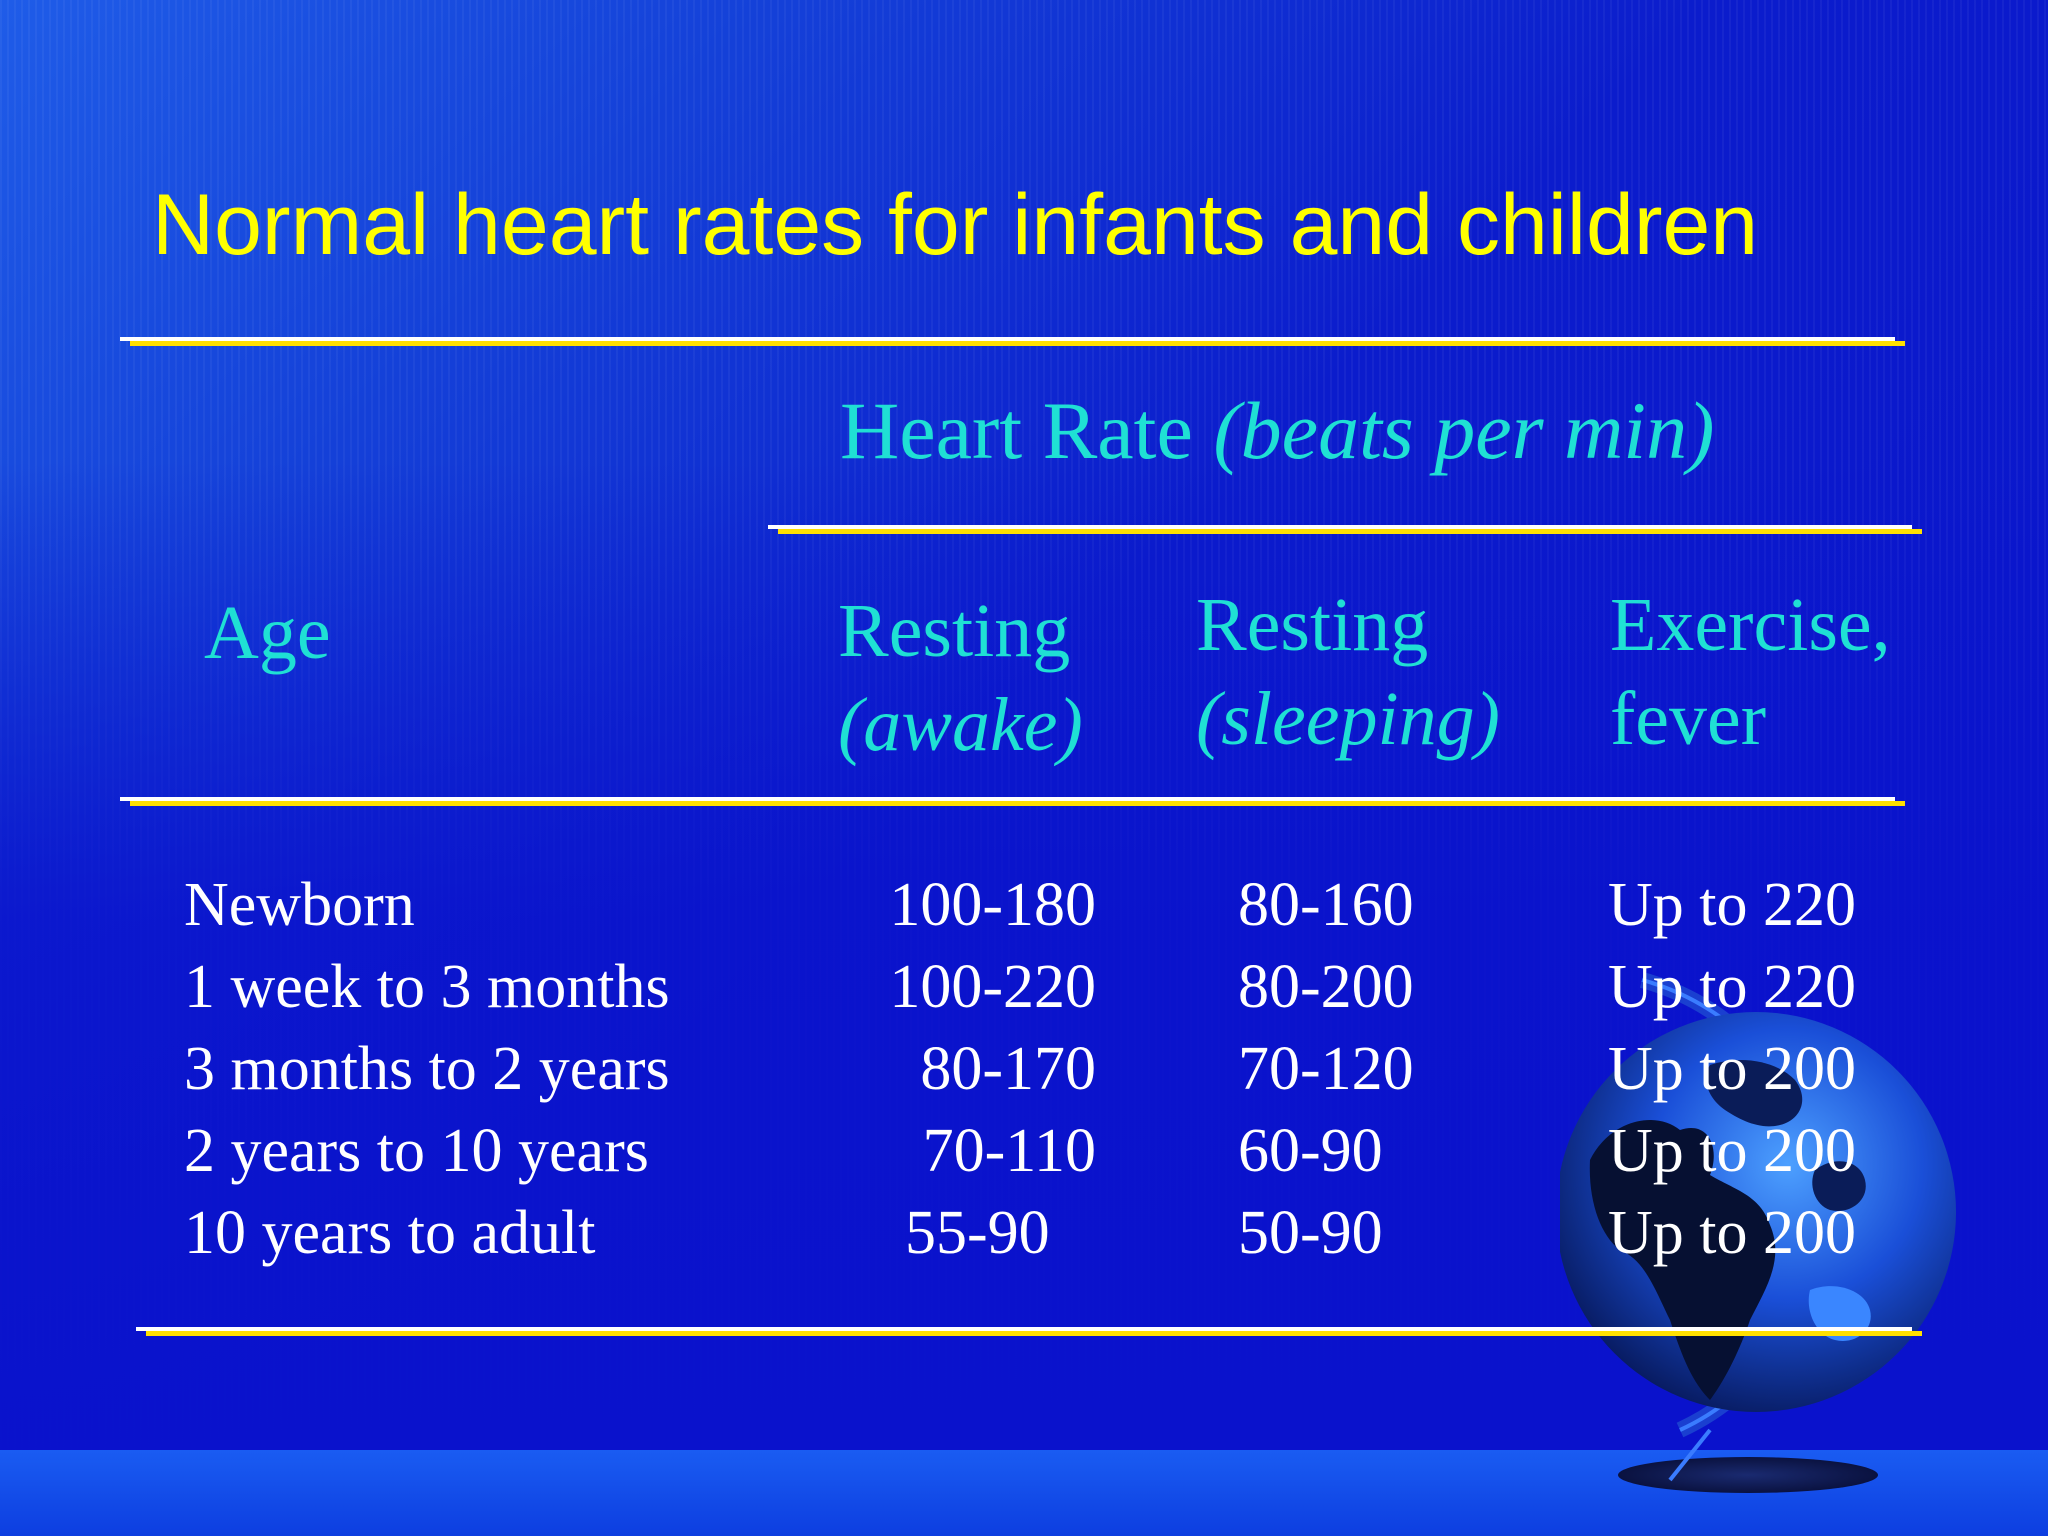 Image resolution: width=2048 pixels, height=1536 pixels. What do you see at coordinates (427, 1069) in the screenshot?
I see `cell-age: 3 months to 2 years` at bounding box center [427, 1069].